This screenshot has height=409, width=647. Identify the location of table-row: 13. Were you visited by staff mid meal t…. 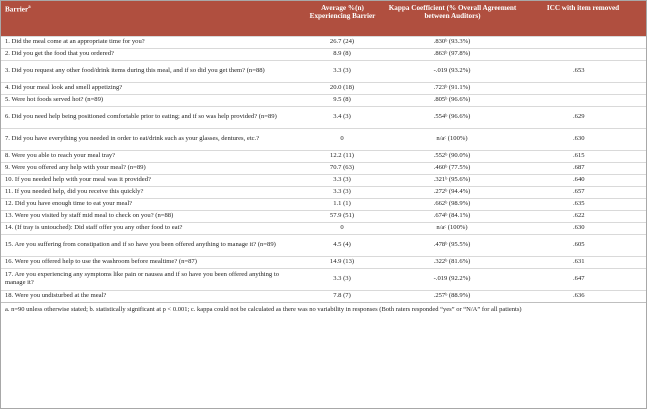
(323, 215).